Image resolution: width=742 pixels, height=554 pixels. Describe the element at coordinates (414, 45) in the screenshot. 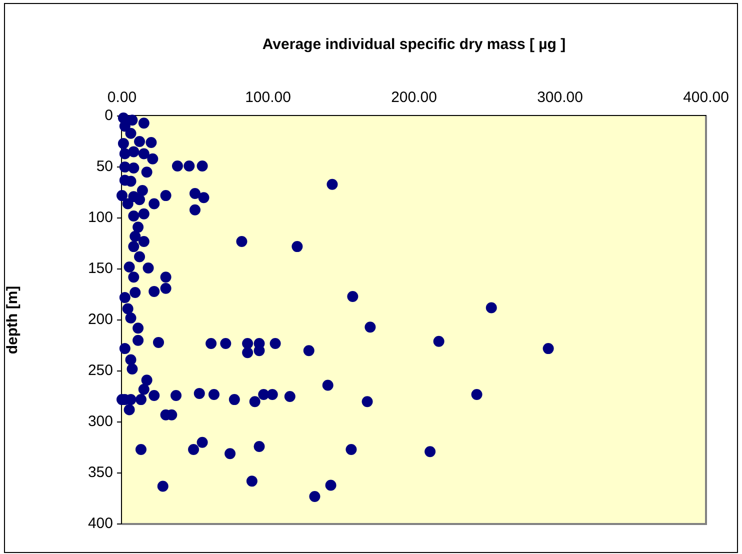

I see `x-axis-title: Average individual specific dry mass [ µg ]` at that location.